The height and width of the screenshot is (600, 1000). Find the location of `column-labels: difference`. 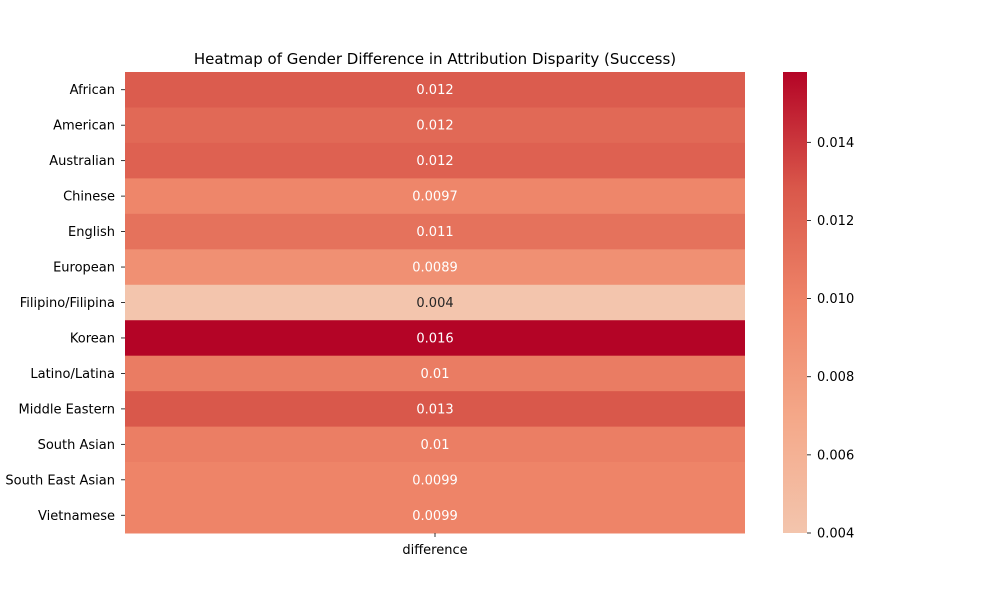

column-labels: difference is located at coordinates (435, 545).